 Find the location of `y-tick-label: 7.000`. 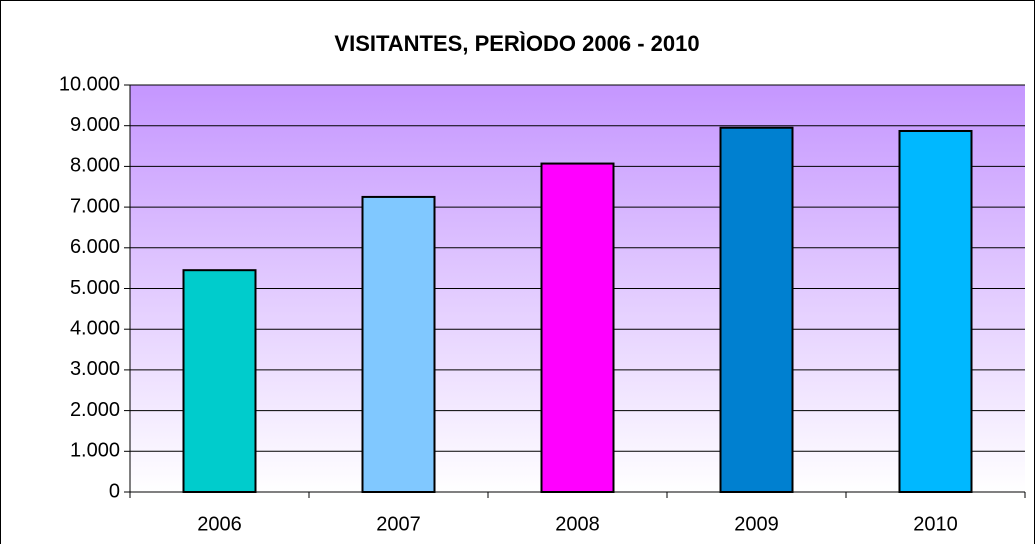

y-tick-label: 7.000 is located at coordinates (95, 206).